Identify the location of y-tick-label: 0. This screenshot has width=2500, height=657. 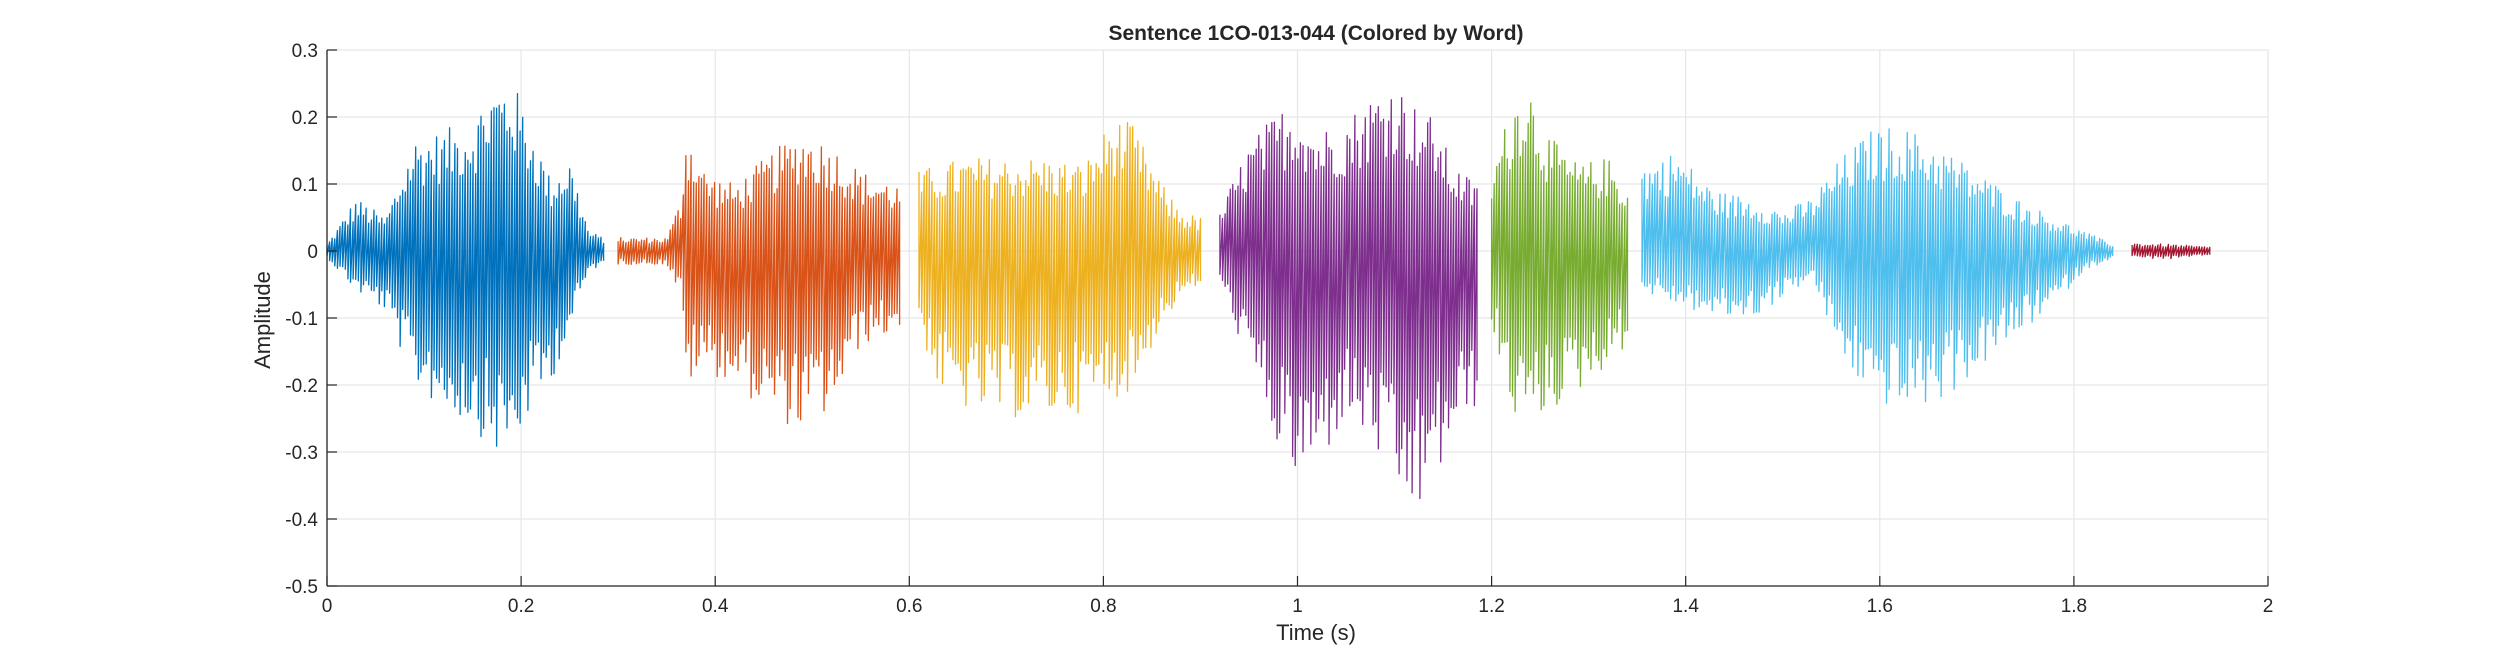
(312, 252).